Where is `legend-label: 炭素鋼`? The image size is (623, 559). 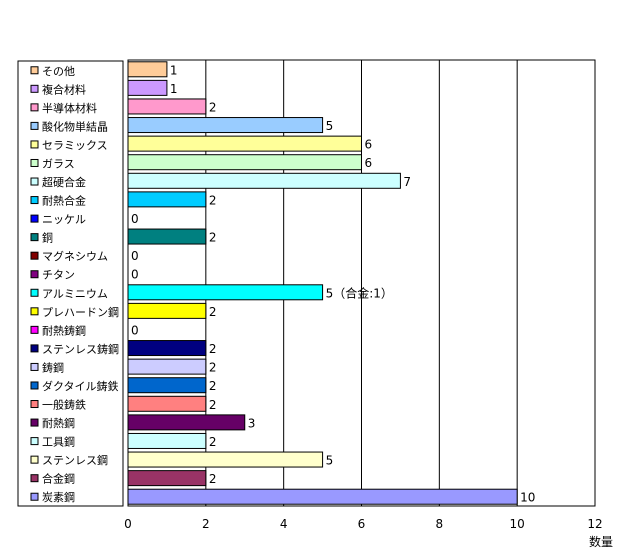 legend-label: 炭素鋼 is located at coordinates (58, 497).